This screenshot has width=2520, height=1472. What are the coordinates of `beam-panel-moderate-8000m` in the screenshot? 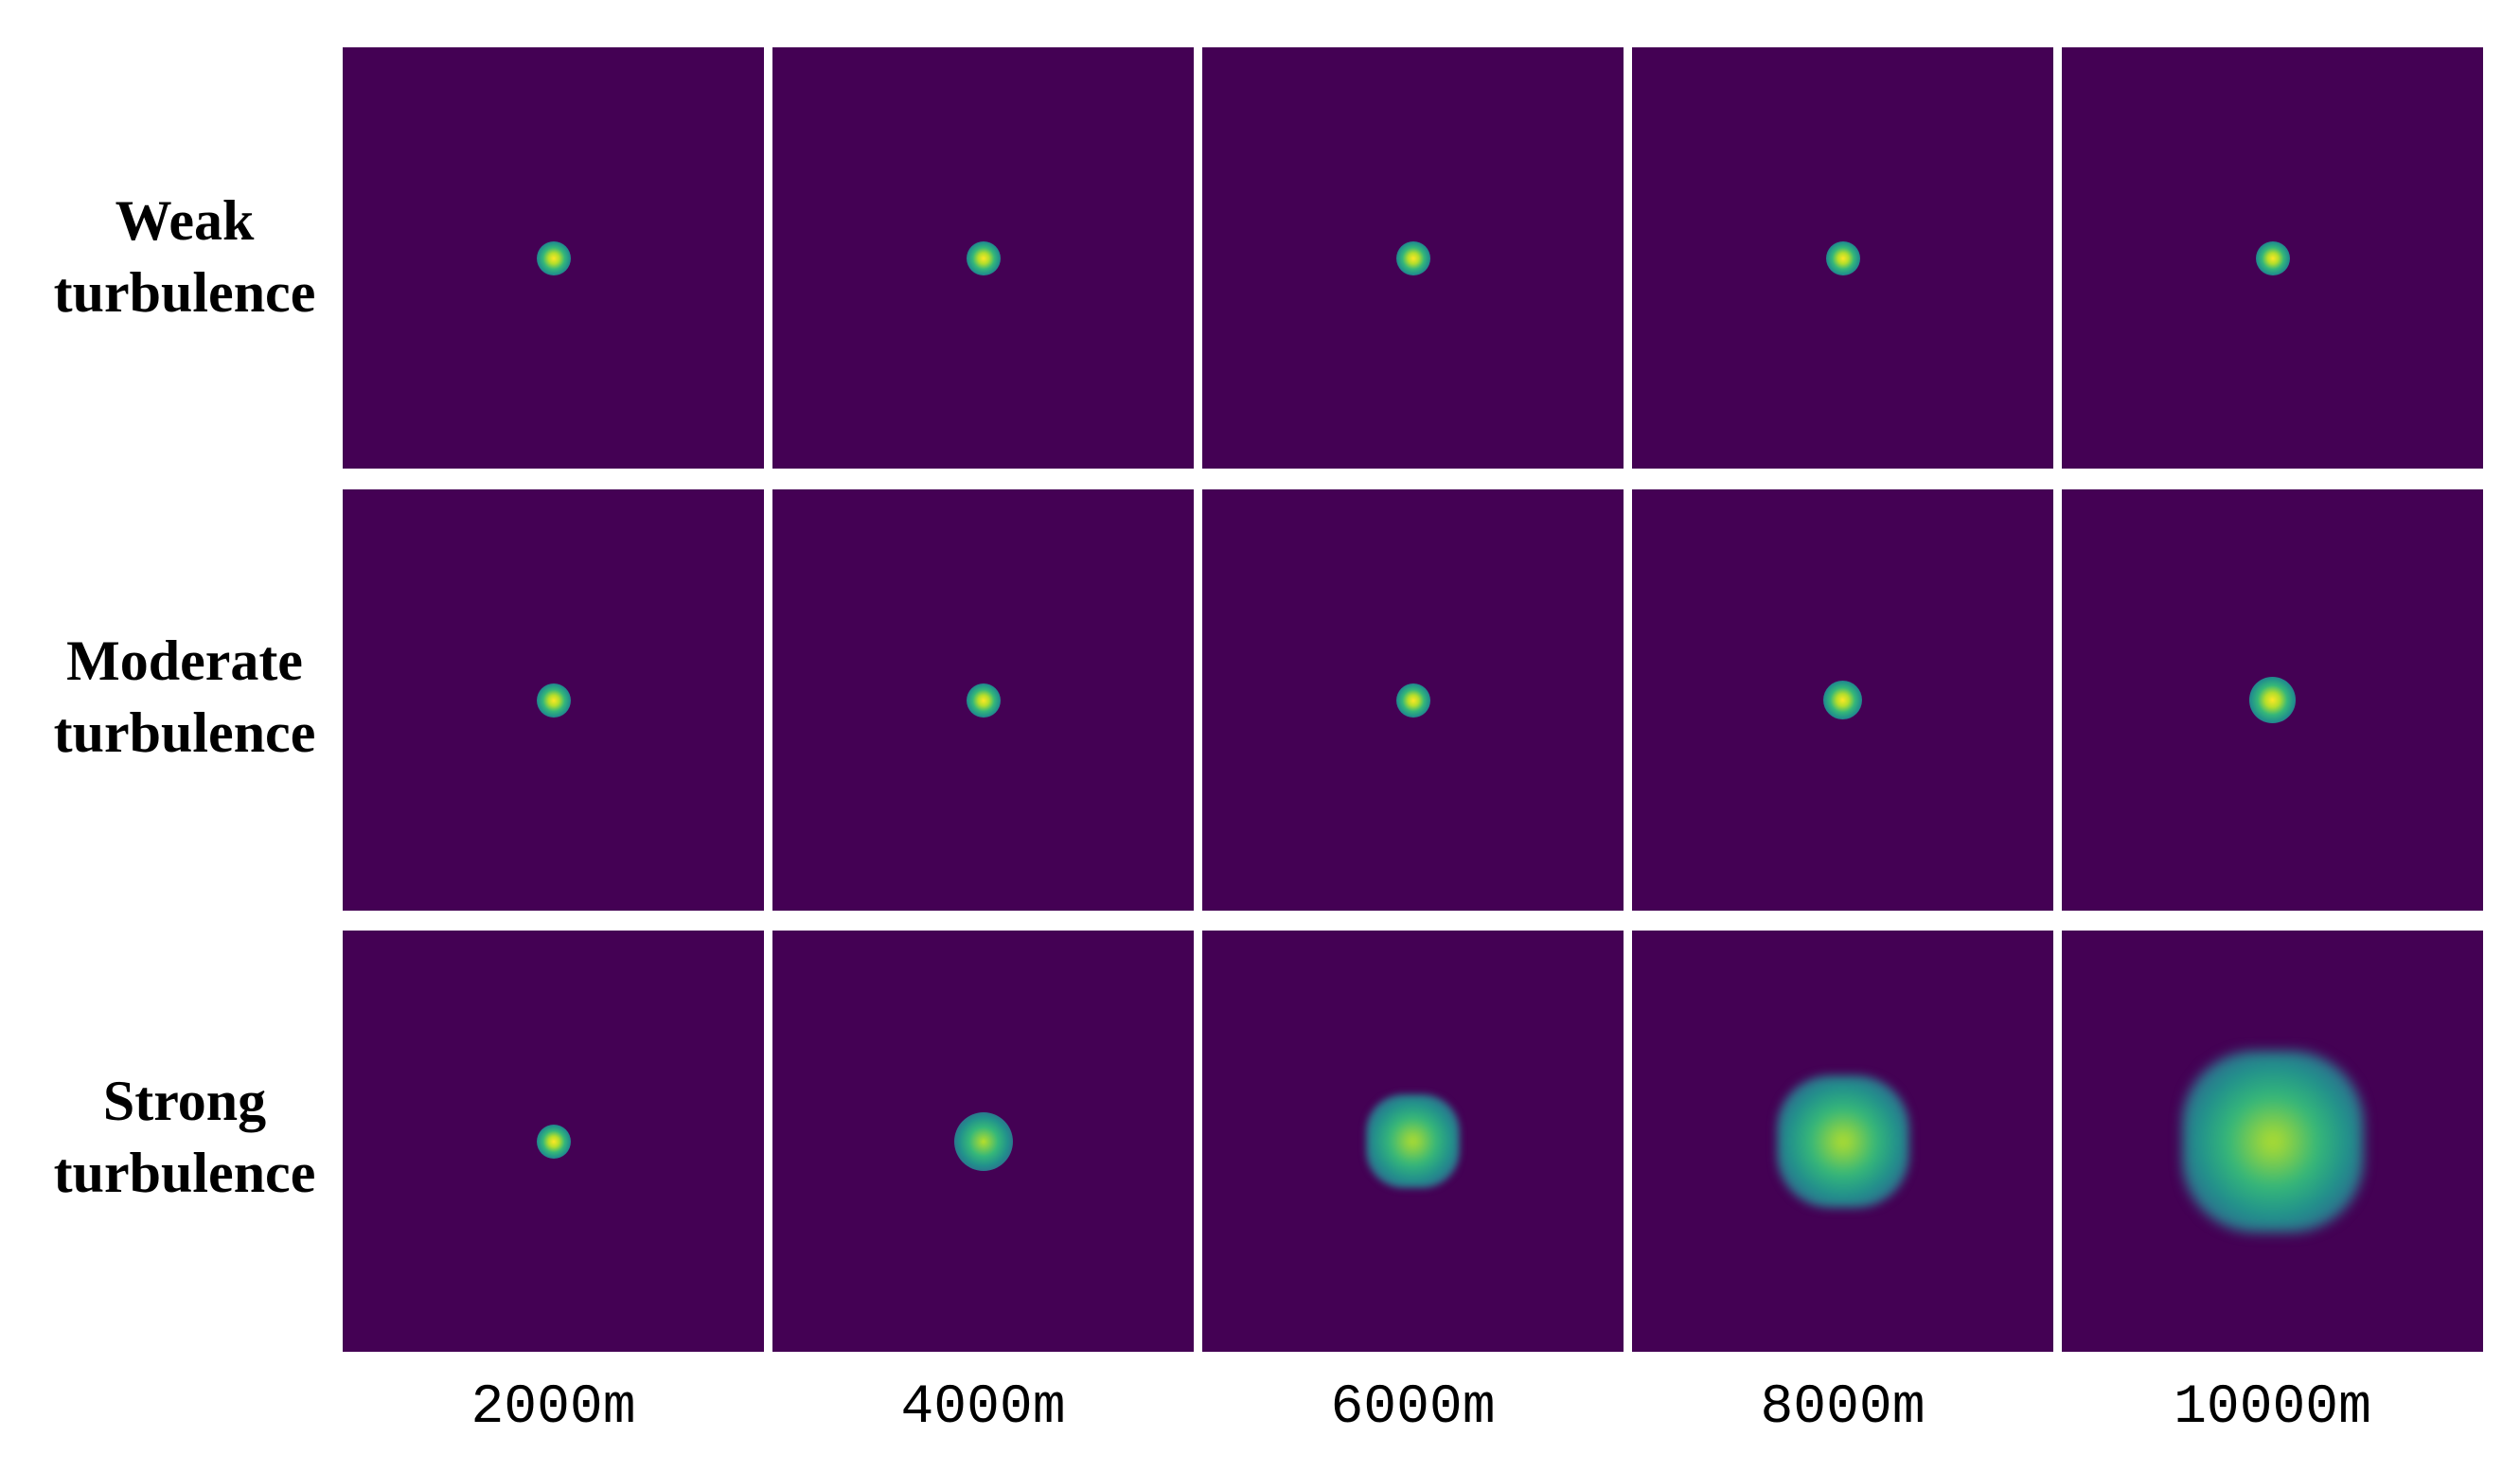 It's located at (1843, 700).